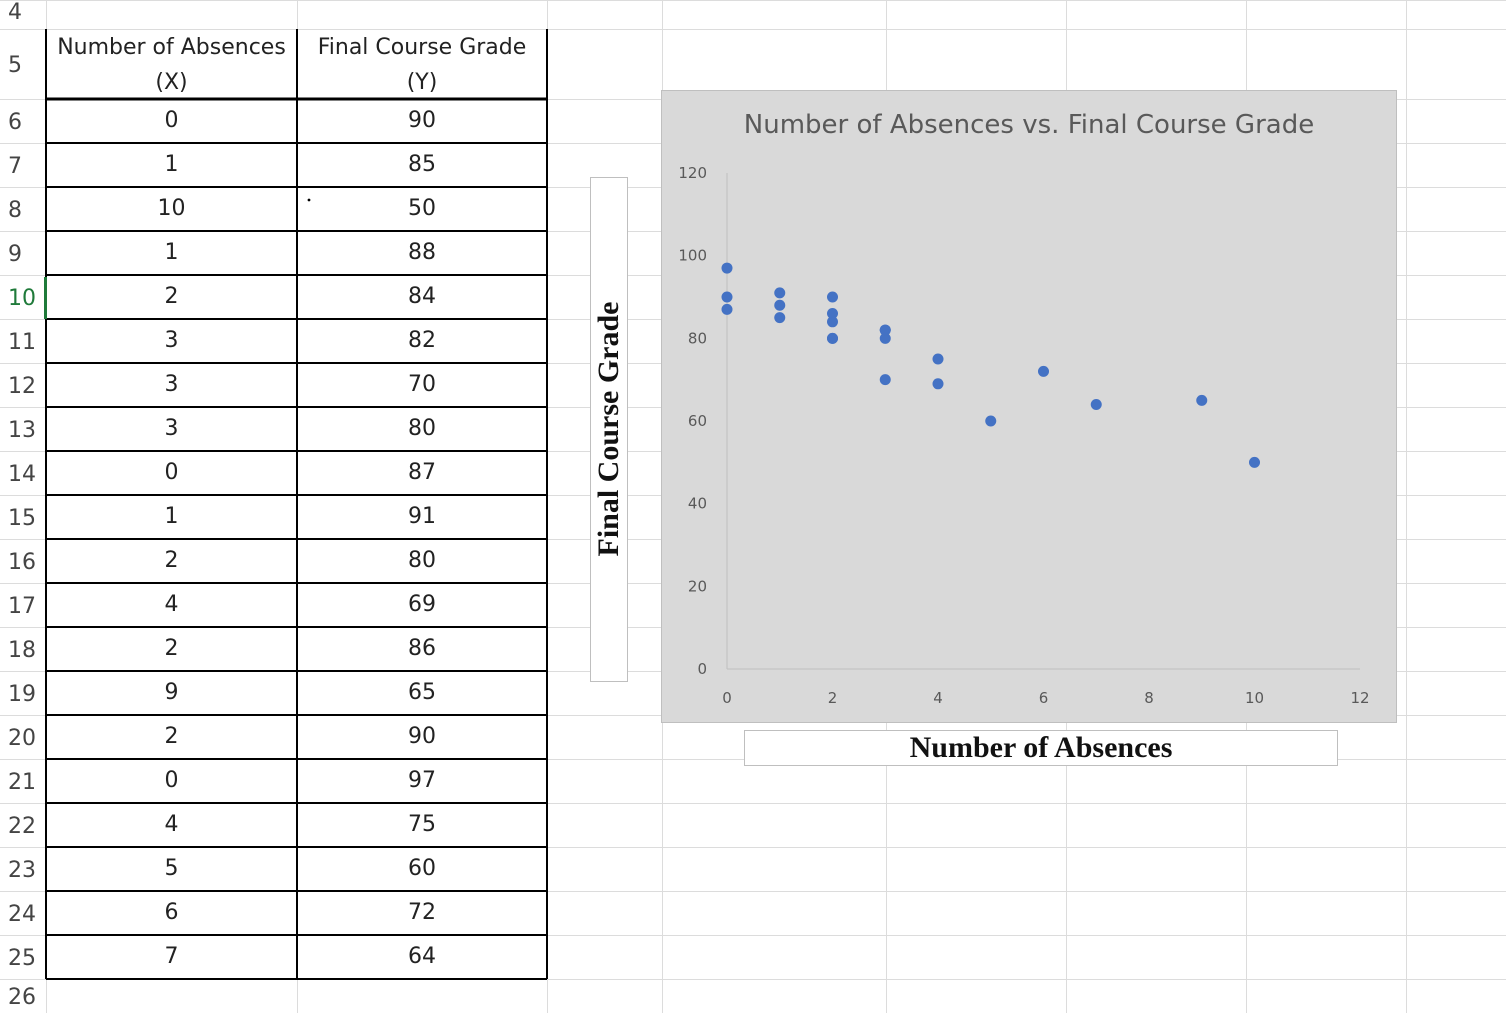 This screenshot has width=1506, height=1013. Describe the element at coordinates (422, 296) in the screenshot. I see `cell-grade: 84` at that location.